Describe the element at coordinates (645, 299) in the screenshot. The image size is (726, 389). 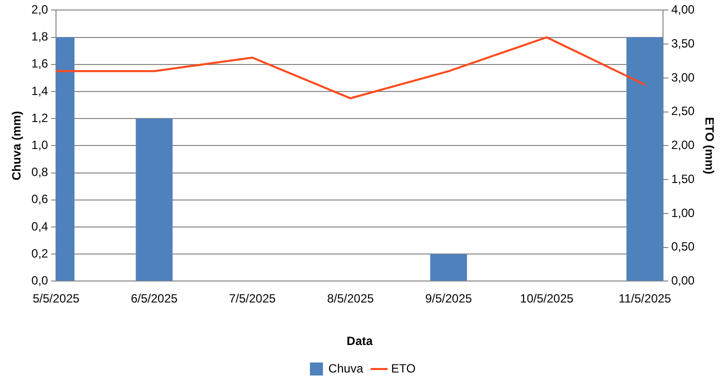
I see `x-tick-label: 11/5/2025` at that location.